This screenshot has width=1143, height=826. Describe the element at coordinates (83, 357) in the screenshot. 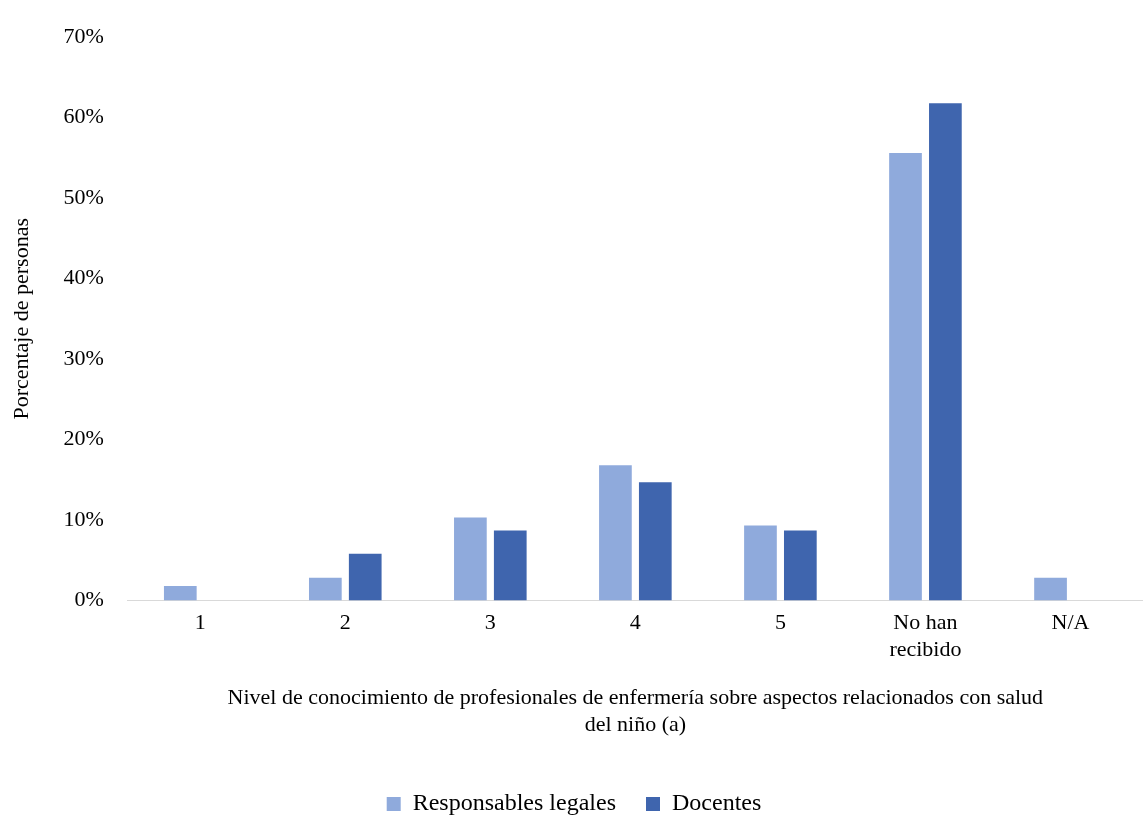

I see `y-tick-label: 30%` at that location.